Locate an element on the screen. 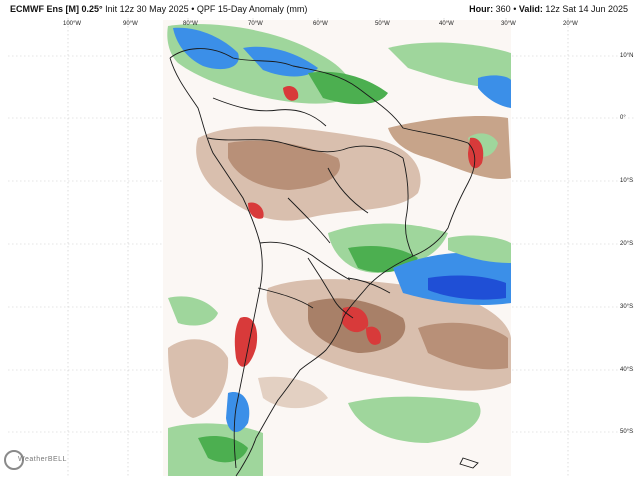 This screenshot has width=640, height=480. product-name: QPF 15-Day Anomaly (mm) is located at coordinates (252, 9).